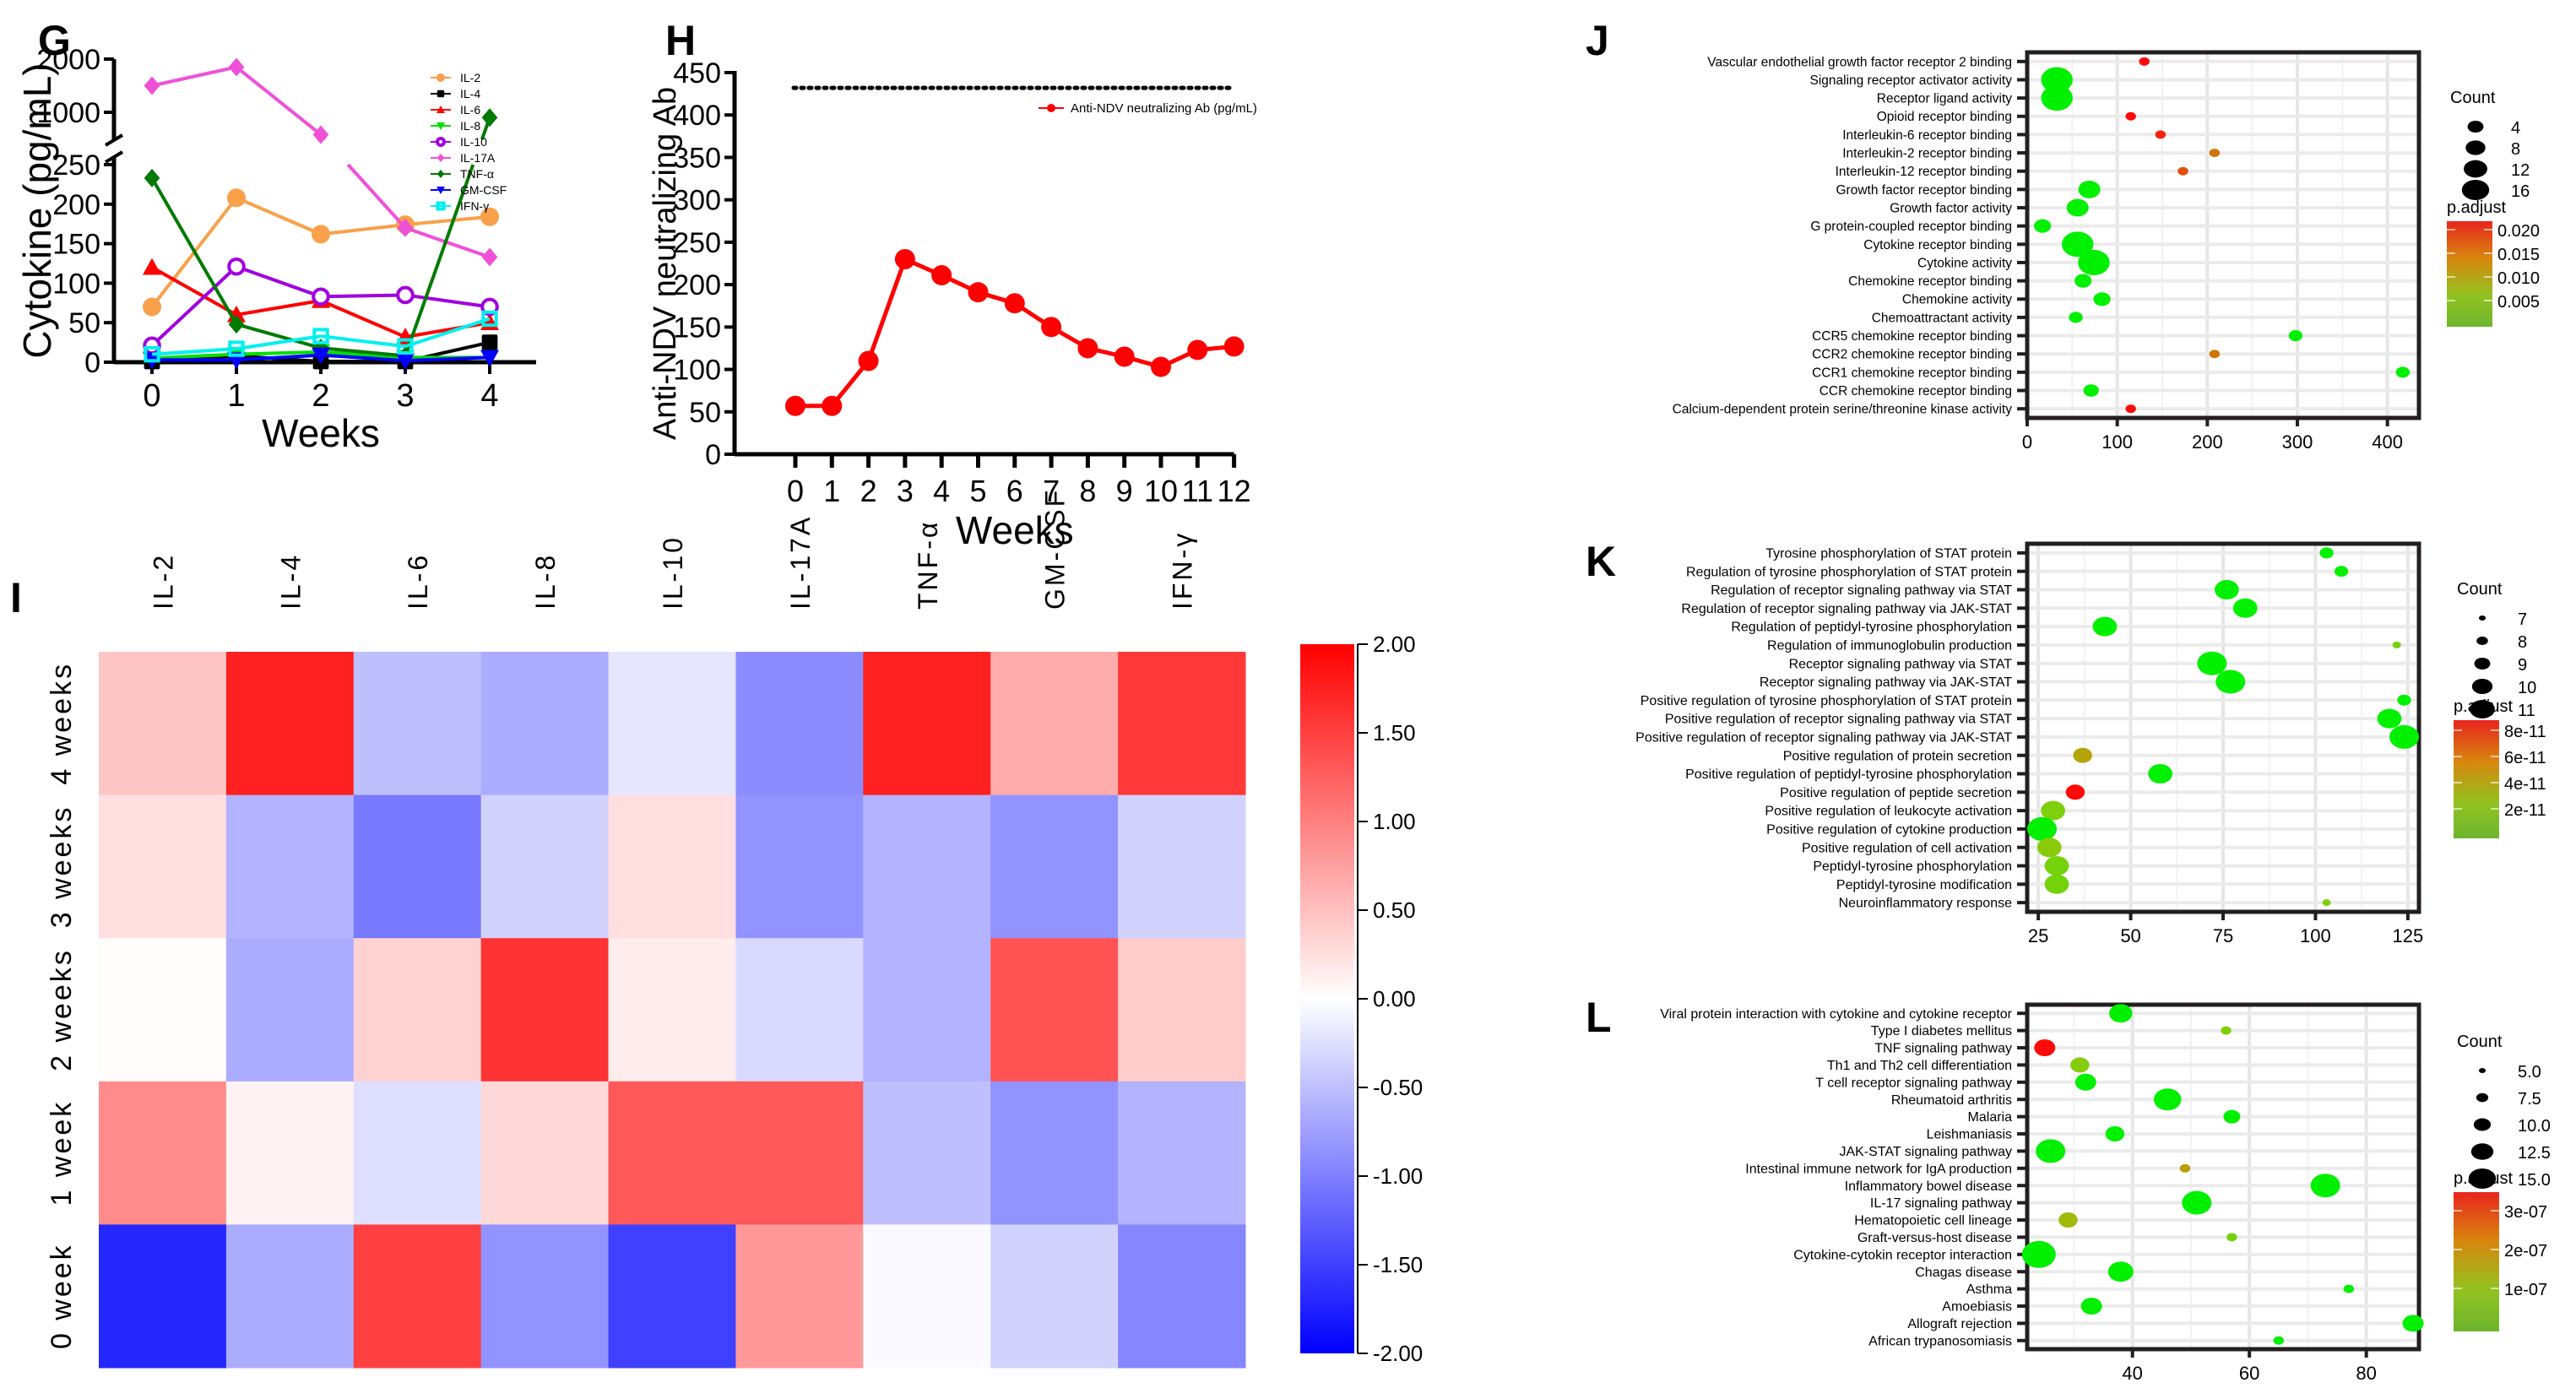  I want to click on series-il-17a, so click(321, 162).